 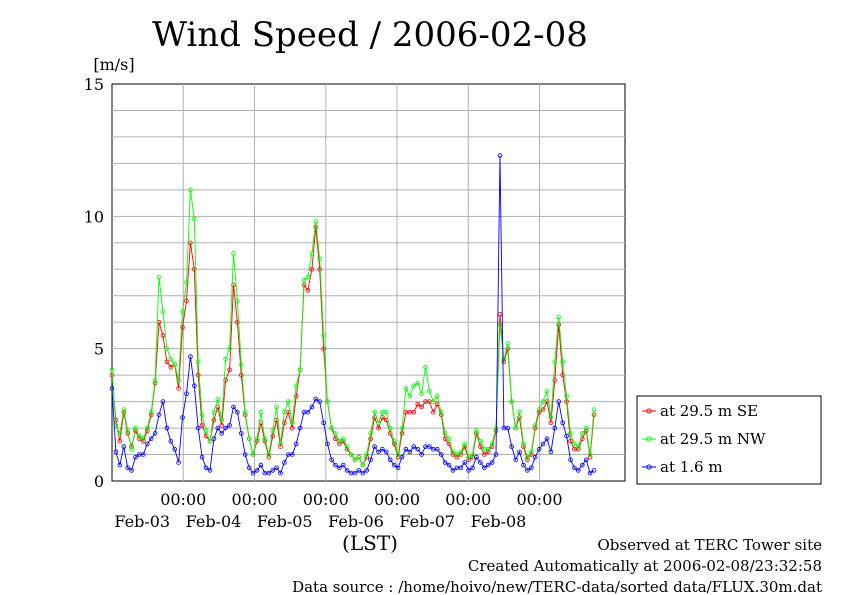 I want to click on y-ticks: 0 5 10 15, so click(x=94, y=283).